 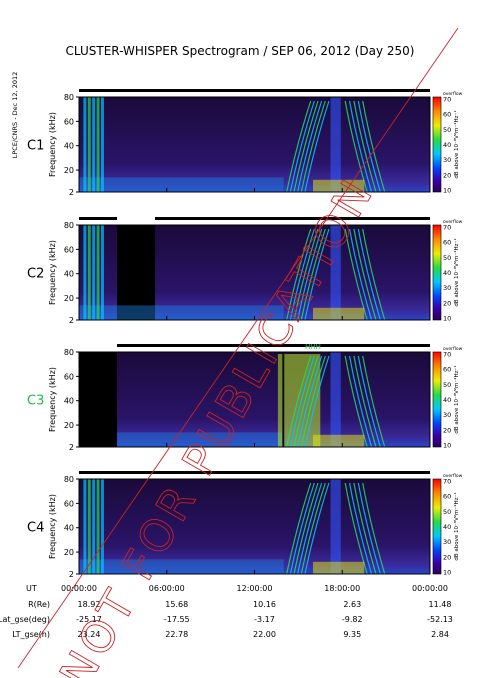 I want to click on ephemeris-value: 10.16, so click(x=264, y=604).